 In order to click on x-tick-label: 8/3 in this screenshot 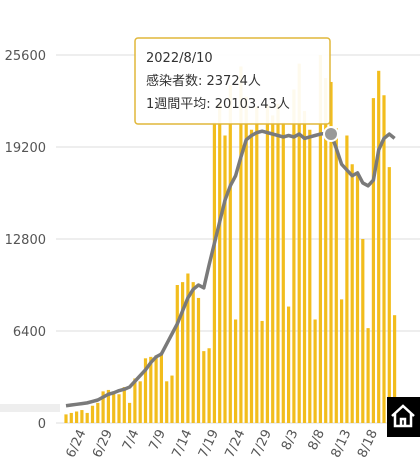, I will do `click(290, 439)`.